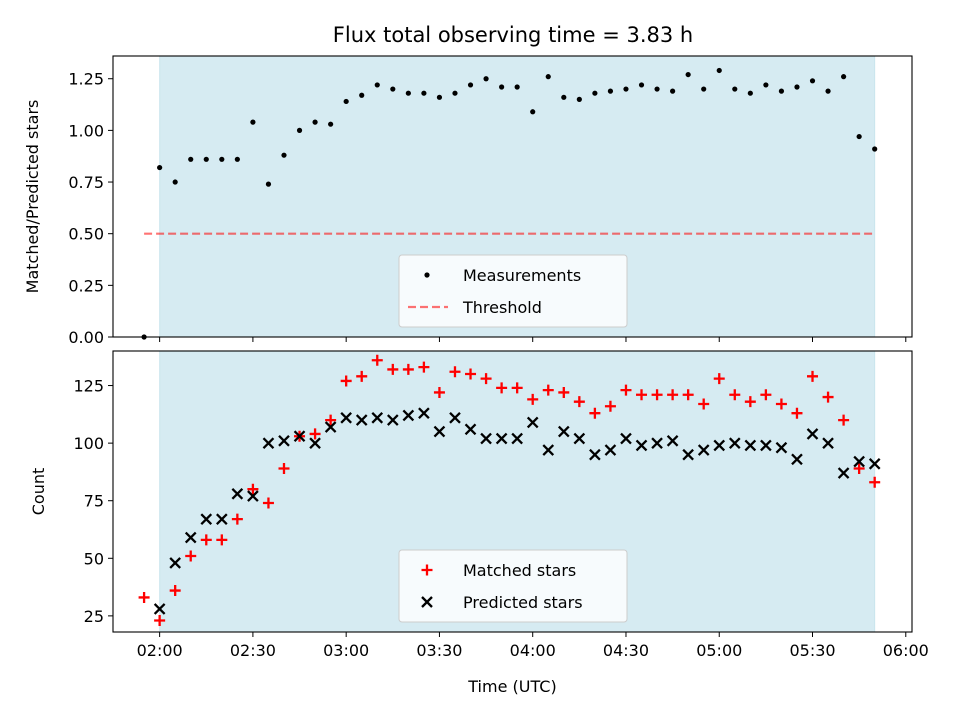  Describe the element at coordinates (86, 337) in the screenshot. I see `y-tick-label: 0.00` at that location.